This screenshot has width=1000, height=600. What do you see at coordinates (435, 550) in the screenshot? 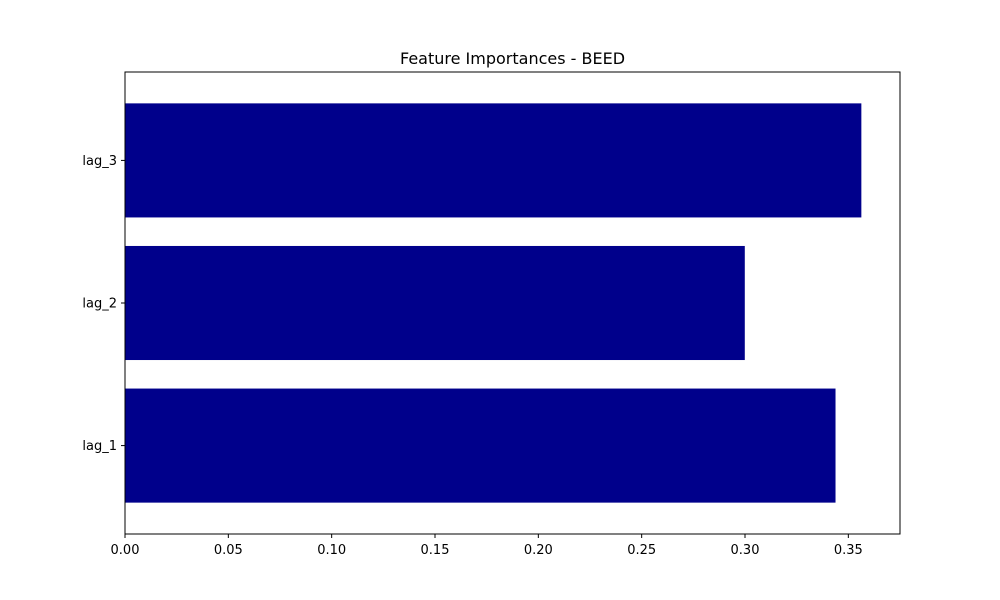
I see `x-tick-label: 0.15` at bounding box center [435, 550].